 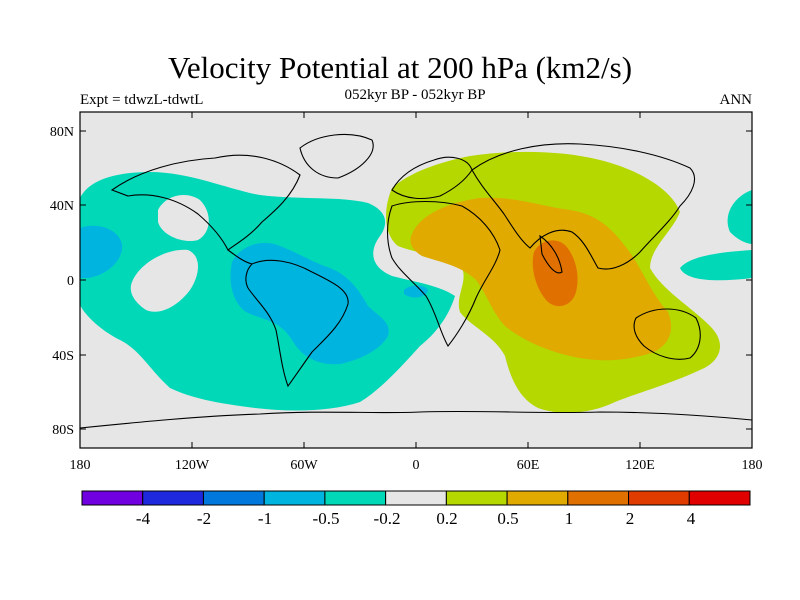 What do you see at coordinates (192, 465) in the screenshot?
I see `lon-label-120w: 120W` at bounding box center [192, 465].